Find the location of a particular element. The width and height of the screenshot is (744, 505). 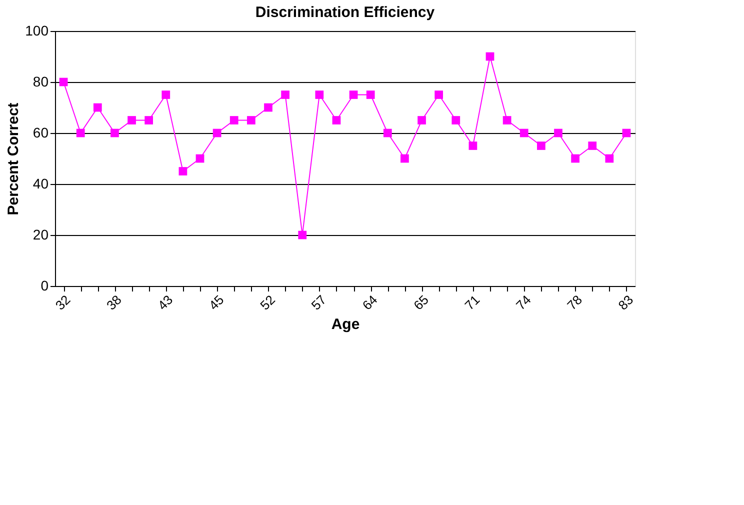

x-tick-label: 83 is located at coordinates (625, 302).